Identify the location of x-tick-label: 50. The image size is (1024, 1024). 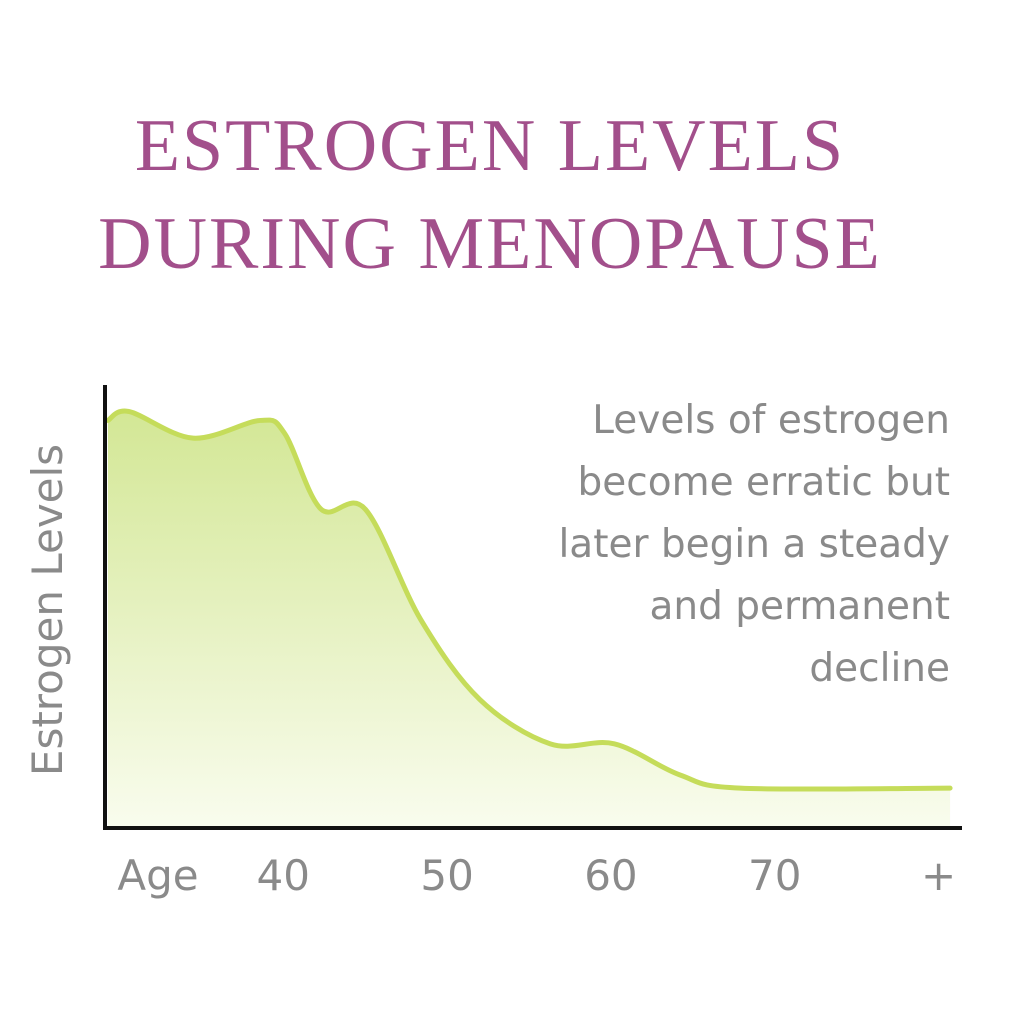
(446, 875).